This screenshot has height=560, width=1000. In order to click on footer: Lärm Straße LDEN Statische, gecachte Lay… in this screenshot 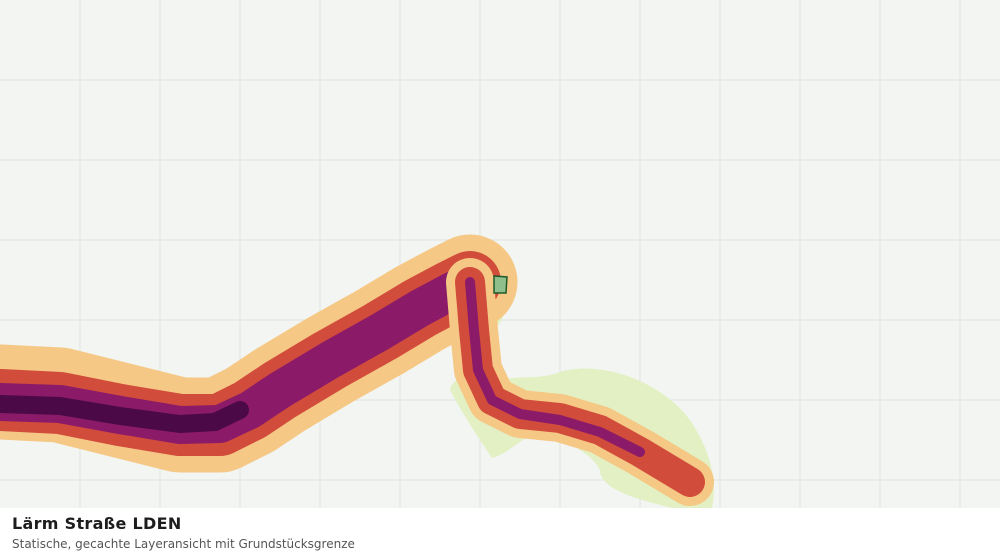, I will do `click(500, 534)`.